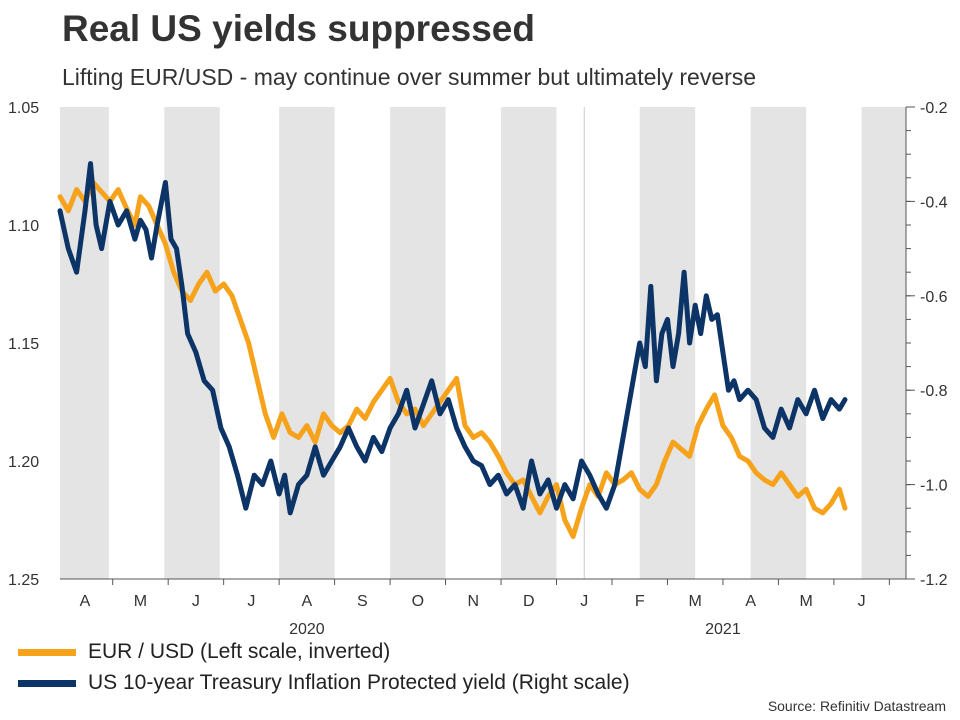 The image size is (960, 720). What do you see at coordinates (251, 601) in the screenshot?
I see `month-label-3: J` at bounding box center [251, 601].